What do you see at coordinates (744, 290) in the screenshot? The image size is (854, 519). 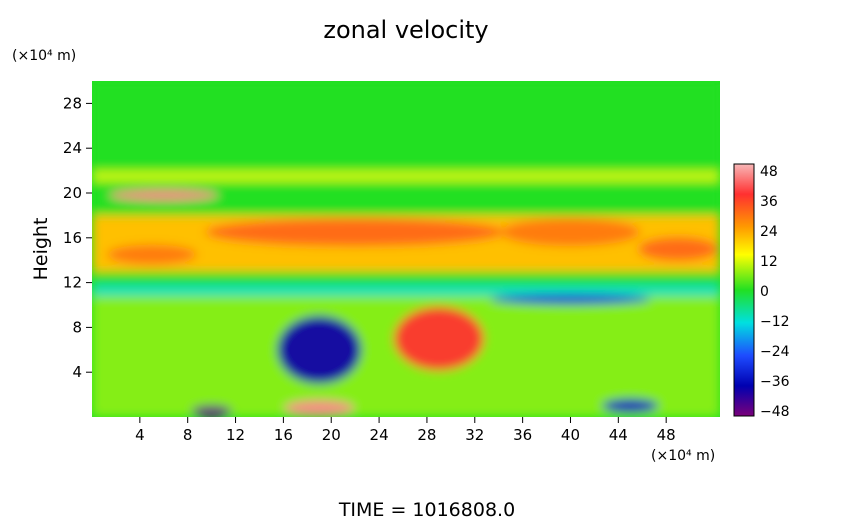 I see `colorbar-gradient` at bounding box center [744, 290].